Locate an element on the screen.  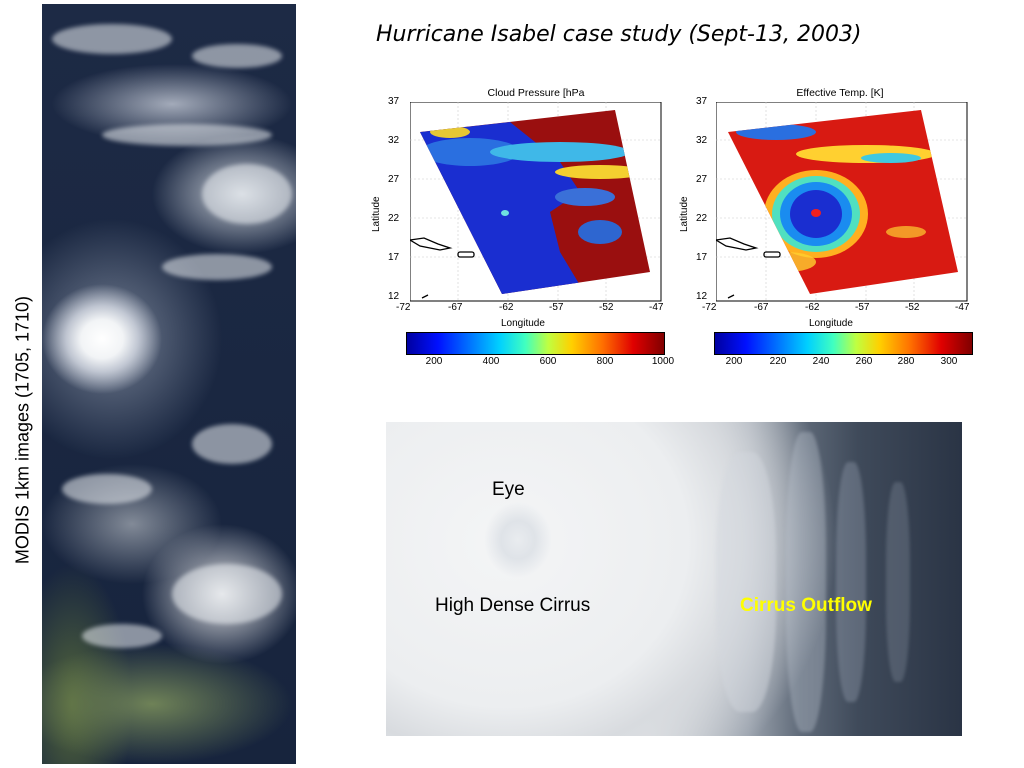
map-panel-cloud-pressure: Cloud Pressure [hPa 37 32 27 22 1 is located at coordinates (523, 229).